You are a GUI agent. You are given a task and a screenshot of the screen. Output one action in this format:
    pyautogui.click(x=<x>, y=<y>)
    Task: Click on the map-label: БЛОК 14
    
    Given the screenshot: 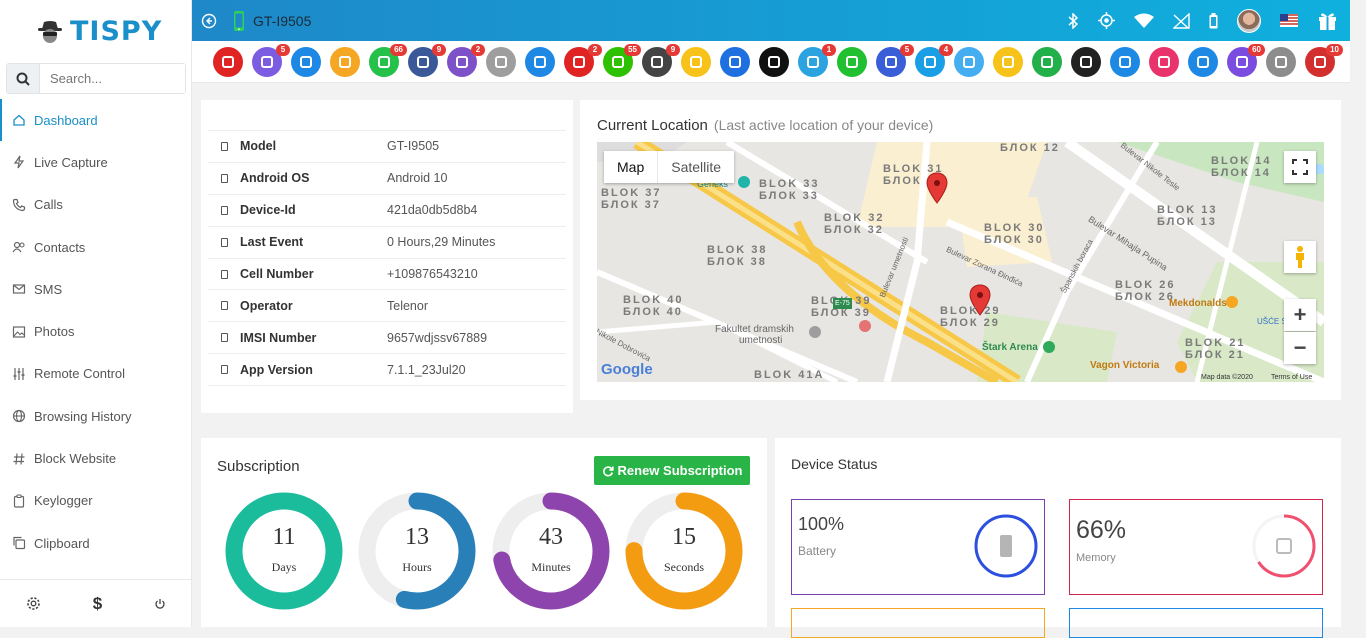 What is the action you would take?
    pyautogui.click(x=1241, y=173)
    